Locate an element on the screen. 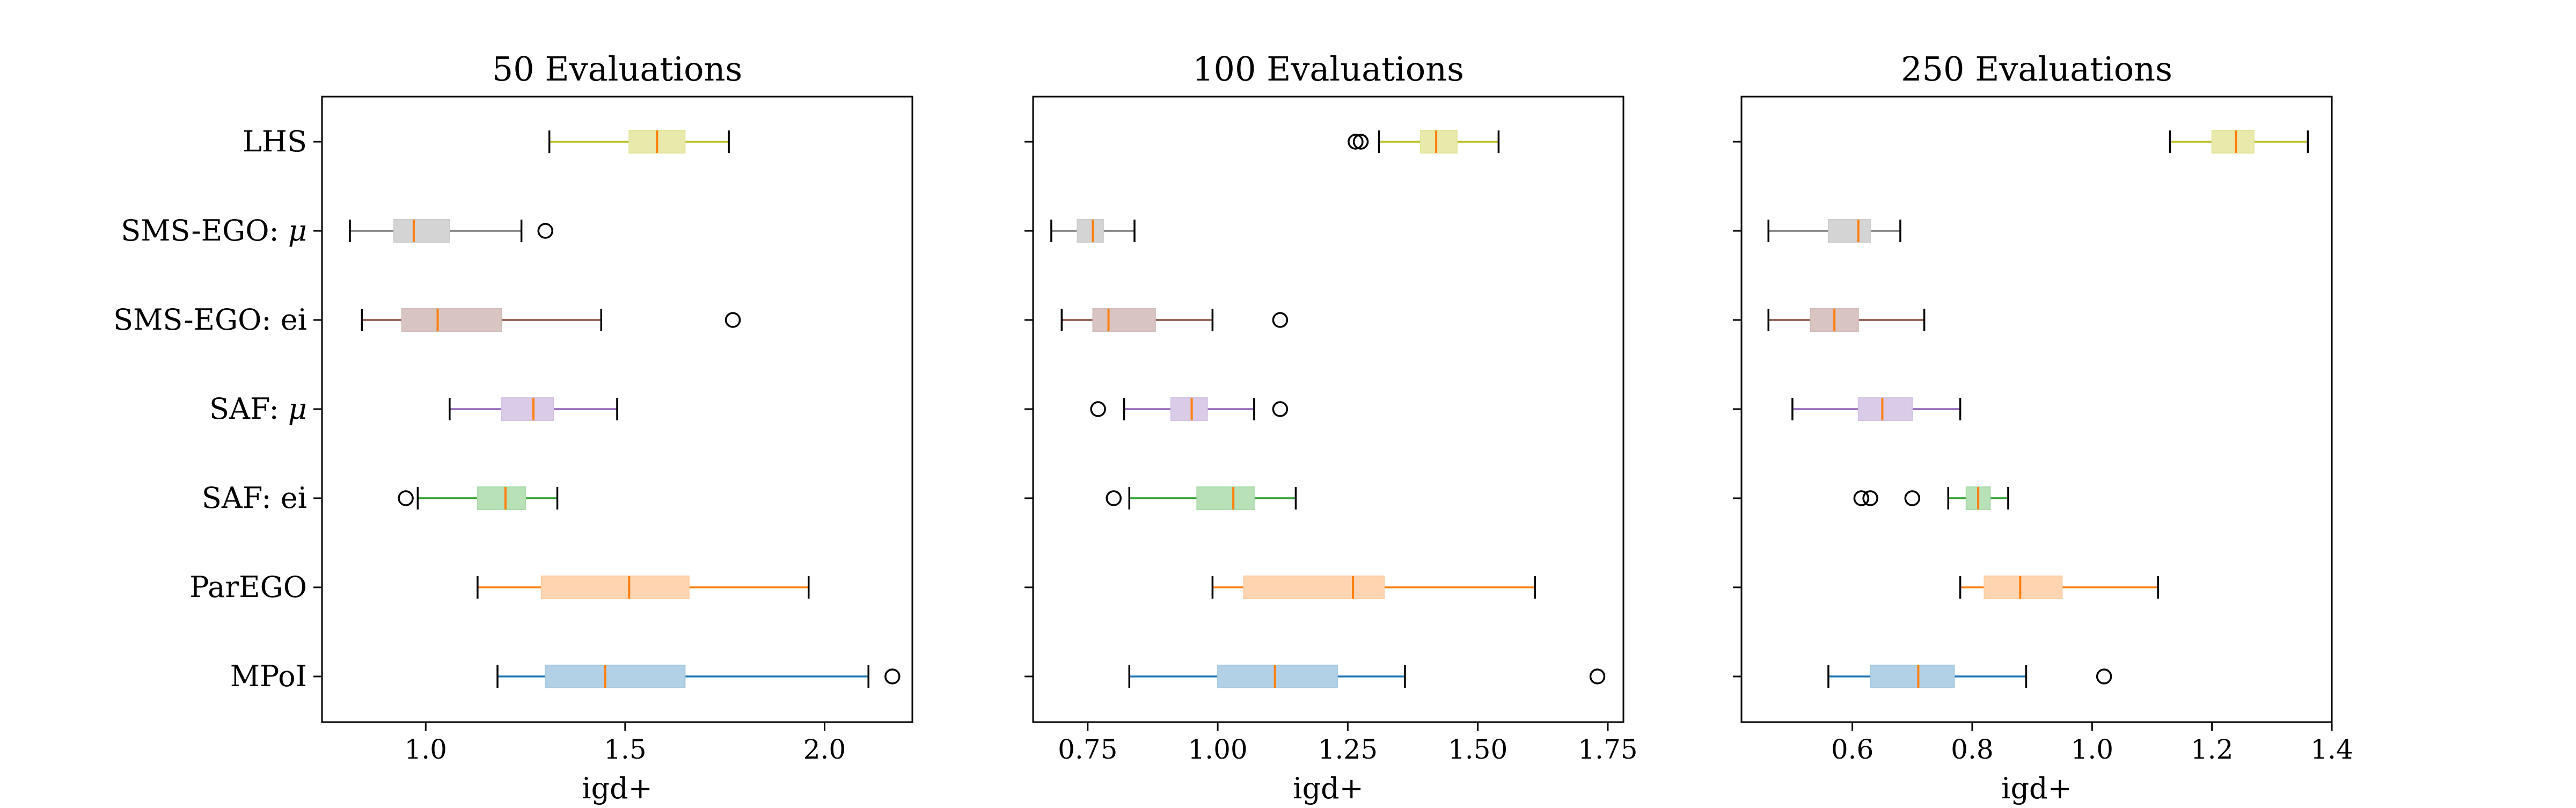 The height and width of the screenshot is (808, 2576). x-tick-label: 1.50 is located at coordinates (1477, 749).